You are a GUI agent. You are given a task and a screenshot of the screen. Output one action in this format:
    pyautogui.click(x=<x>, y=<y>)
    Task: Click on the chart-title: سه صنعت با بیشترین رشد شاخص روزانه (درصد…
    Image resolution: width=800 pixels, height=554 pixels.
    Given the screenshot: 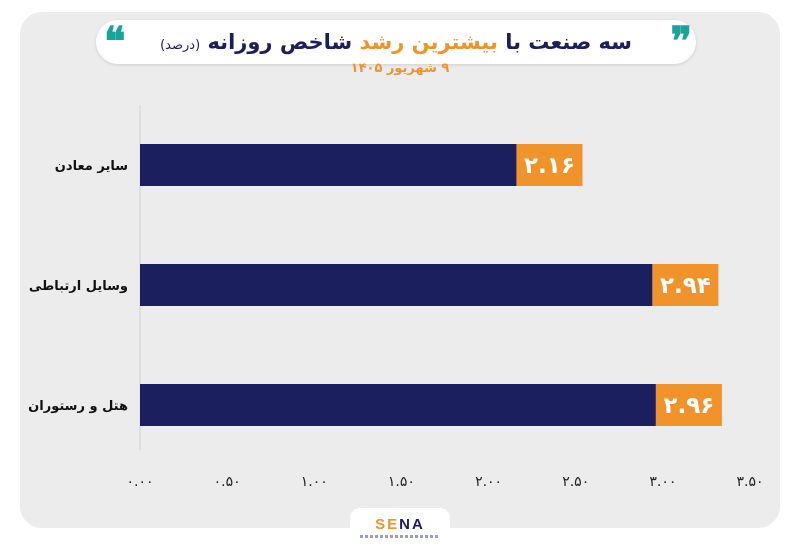 What is the action you would take?
    pyautogui.click(x=396, y=42)
    